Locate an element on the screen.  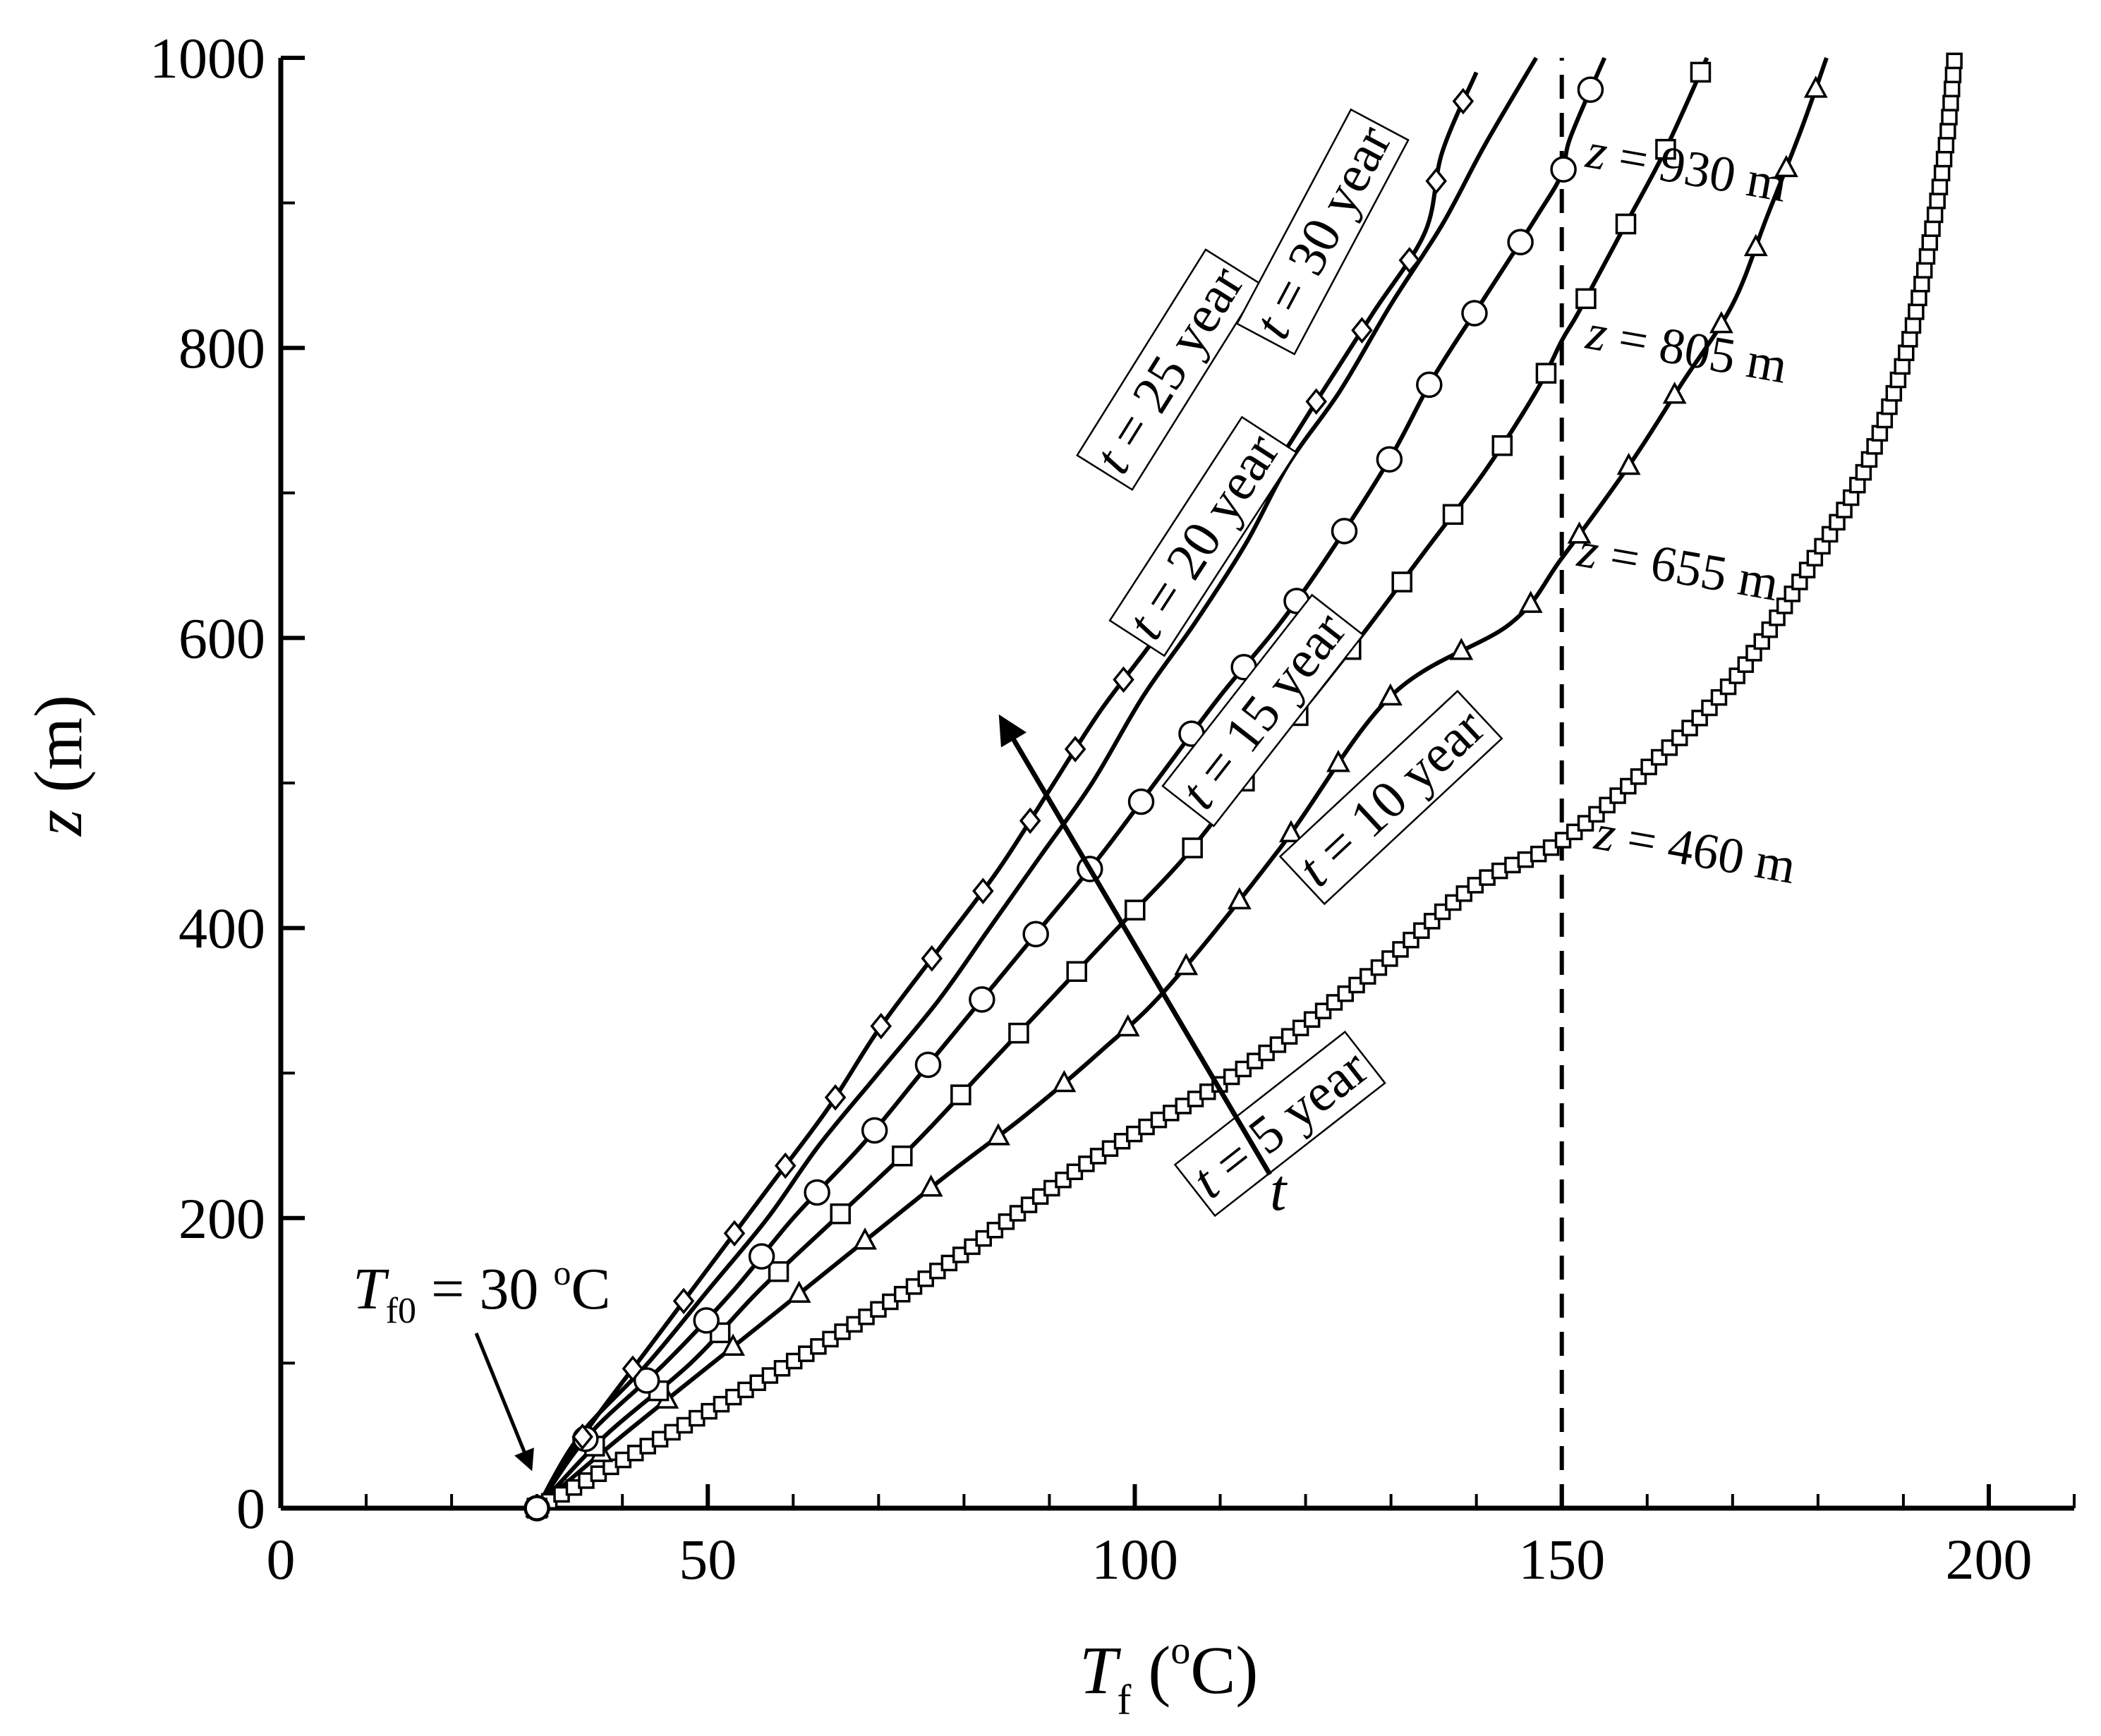
initial-temperature-superscript: o is located at coordinates (562, 1272).